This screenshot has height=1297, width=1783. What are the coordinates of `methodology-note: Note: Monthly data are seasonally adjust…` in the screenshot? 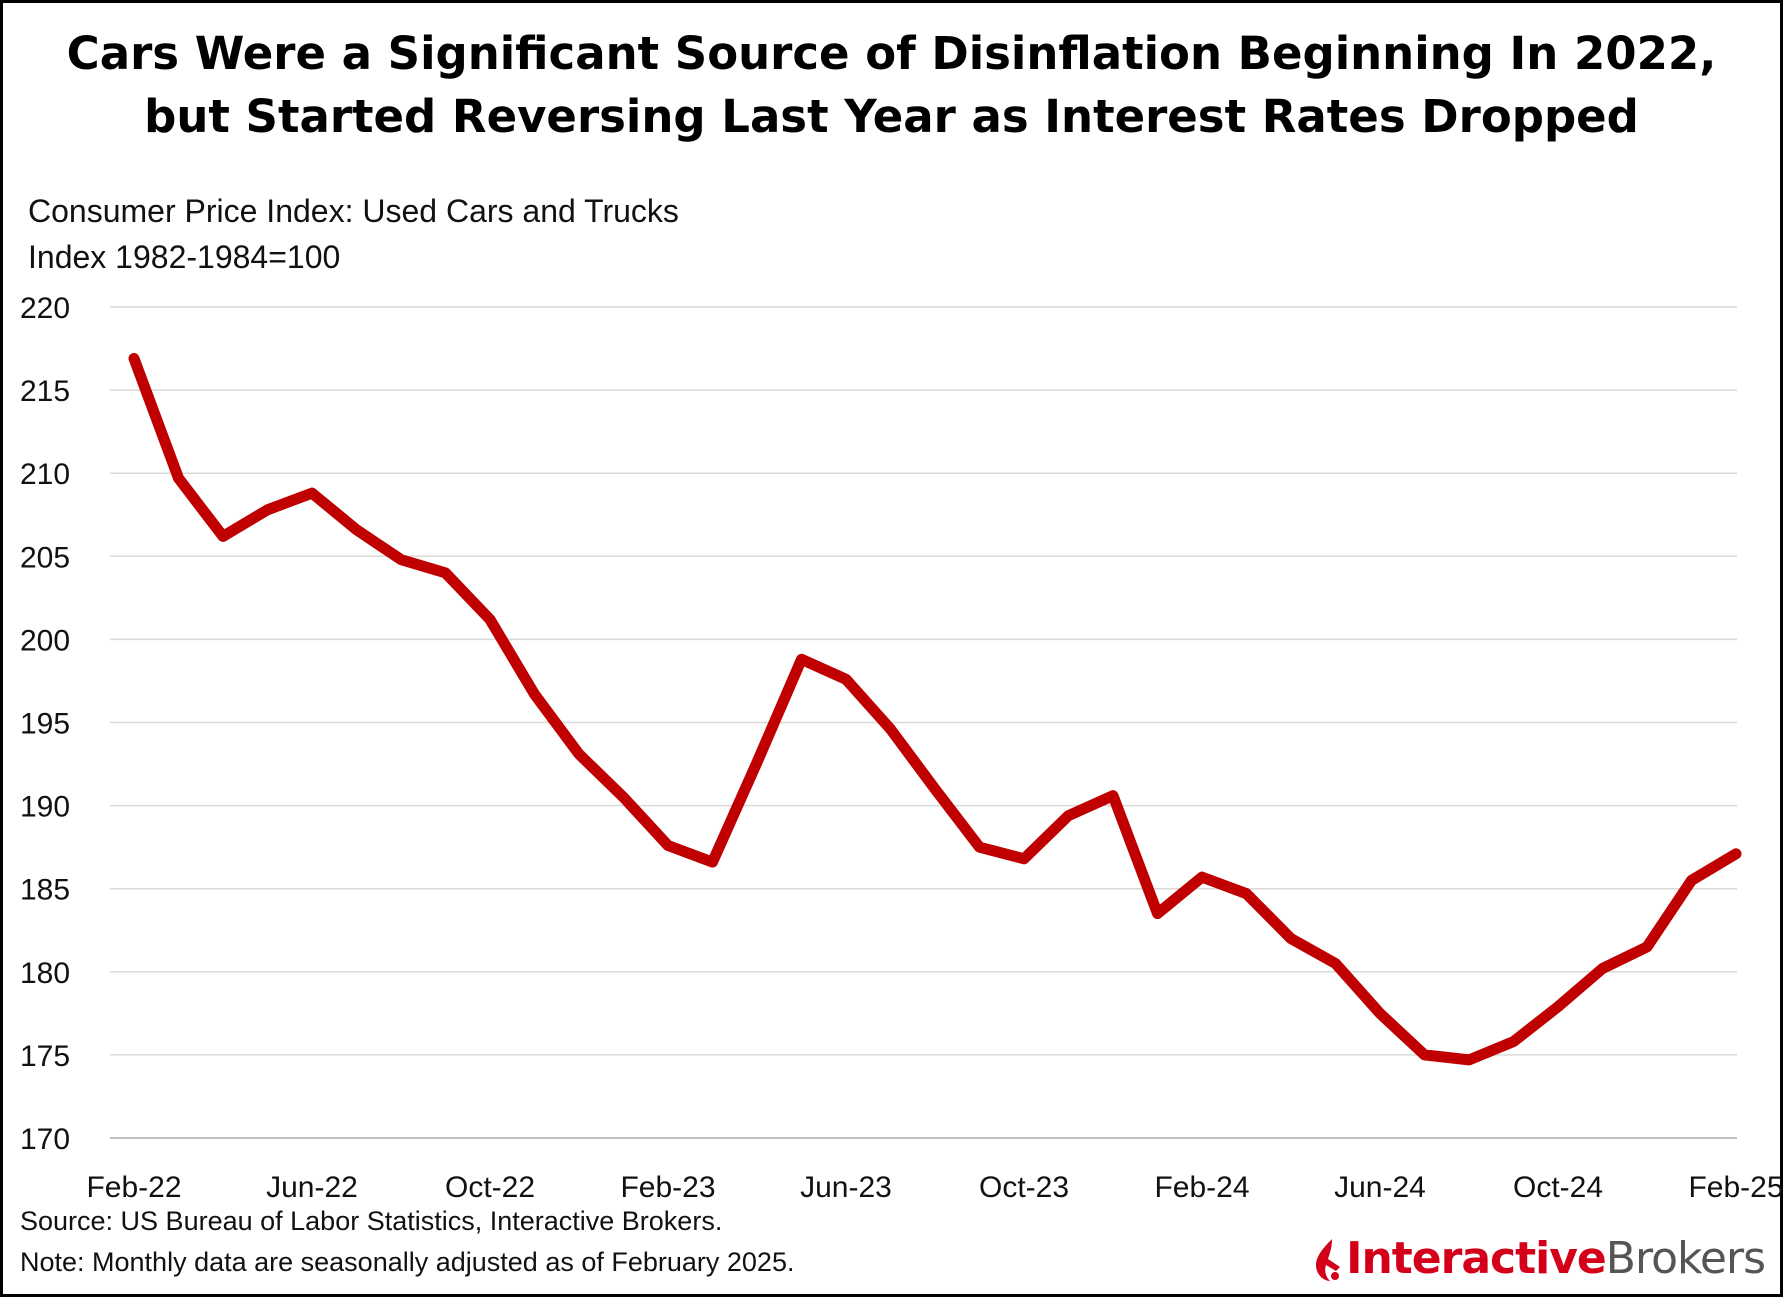 It's located at (407, 1262).